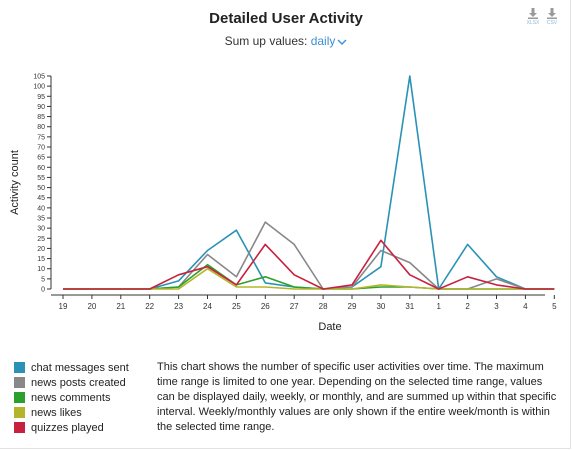  What do you see at coordinates (91, 306) in the screenshot?
I see `x-tick-label: 20` at bounding box center [91, 306].